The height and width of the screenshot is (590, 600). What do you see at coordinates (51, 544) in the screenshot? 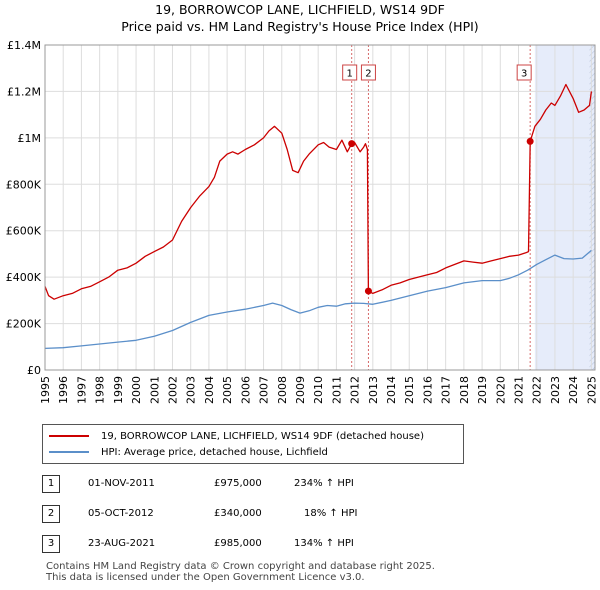
I see `transaction-number-badge: 3` at bounding box center [51, 544].